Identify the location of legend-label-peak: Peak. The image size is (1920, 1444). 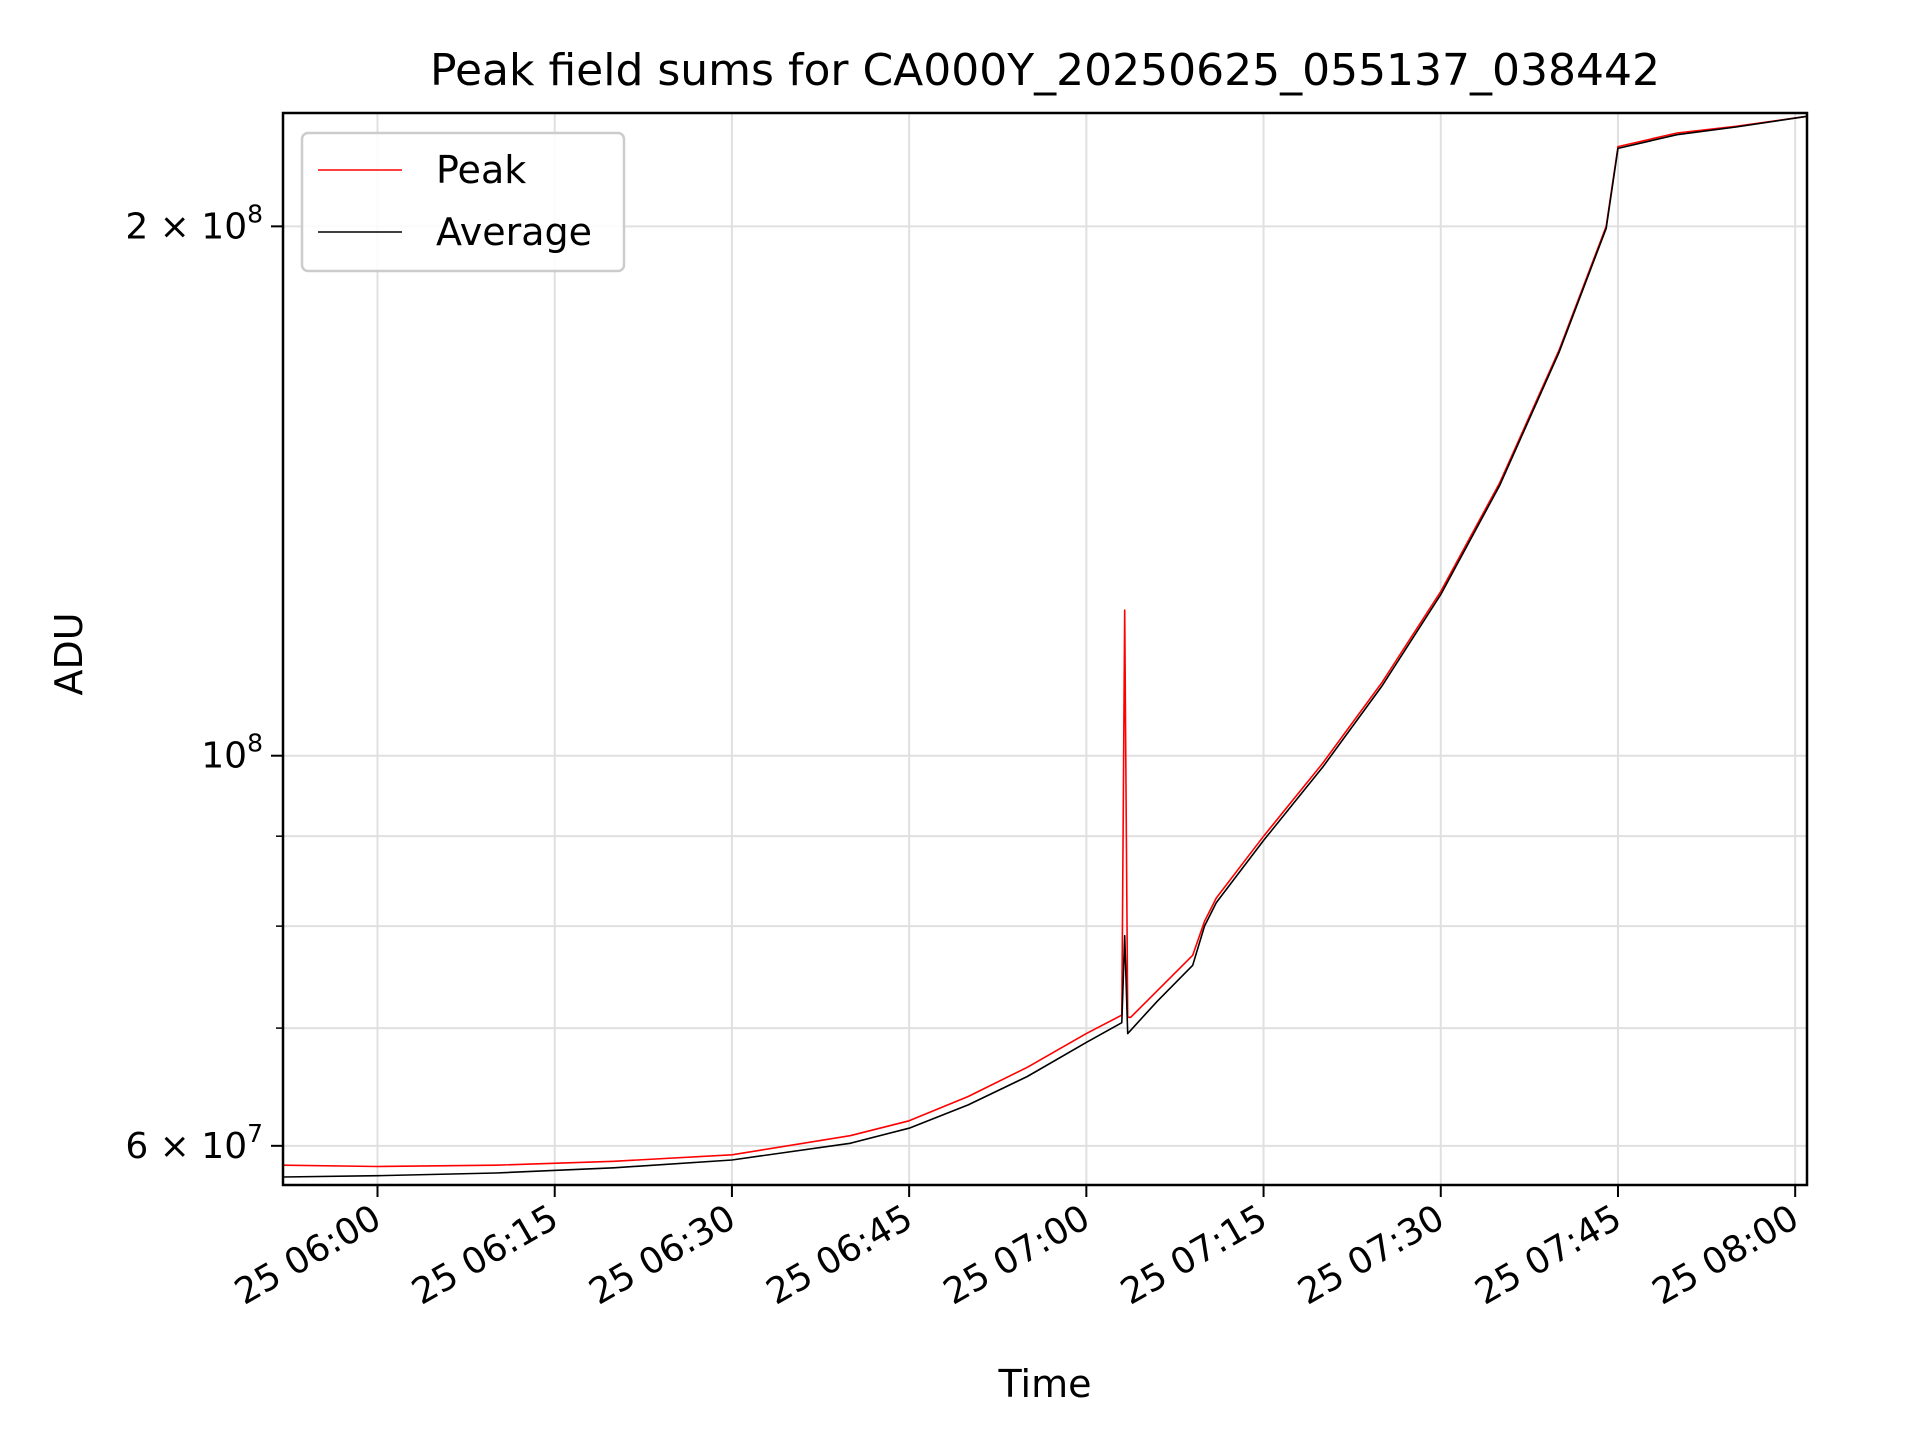
(481, 170).